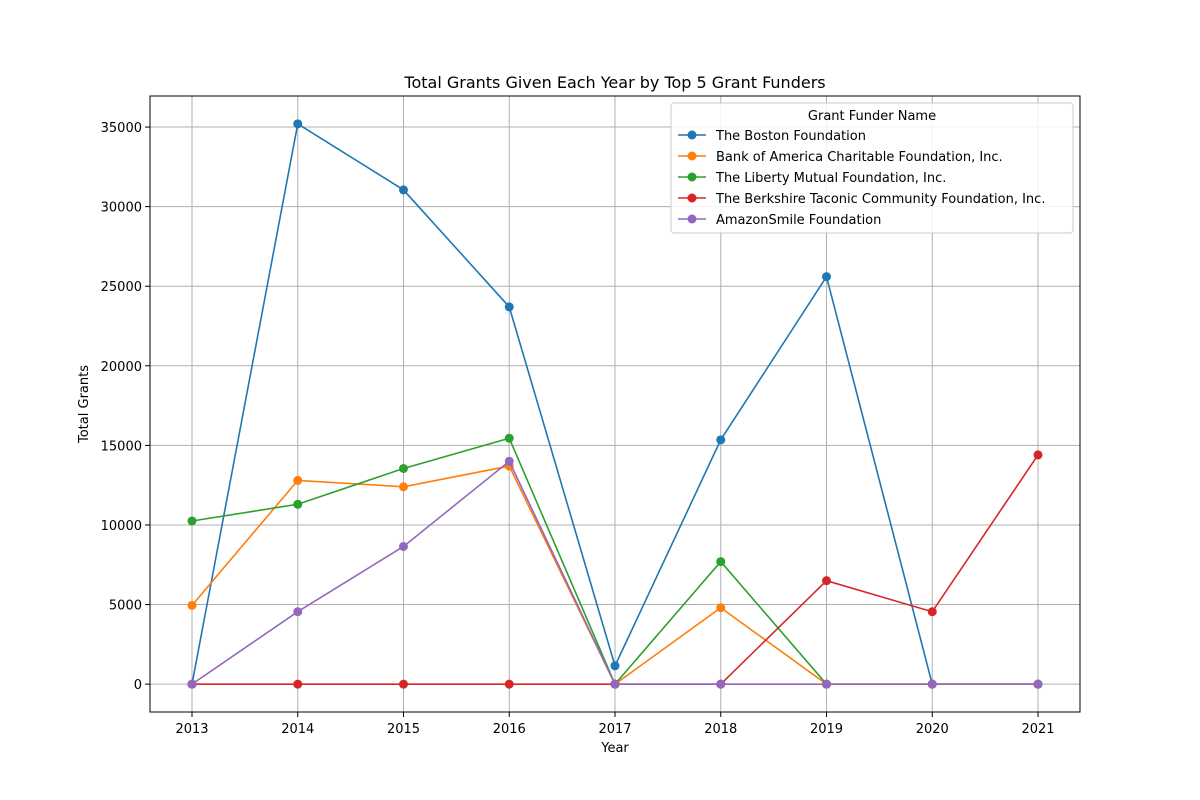 The height and width of the screenshot is (800, 1200). I want to click on y-tick-label: 10000, so click(121, 526).